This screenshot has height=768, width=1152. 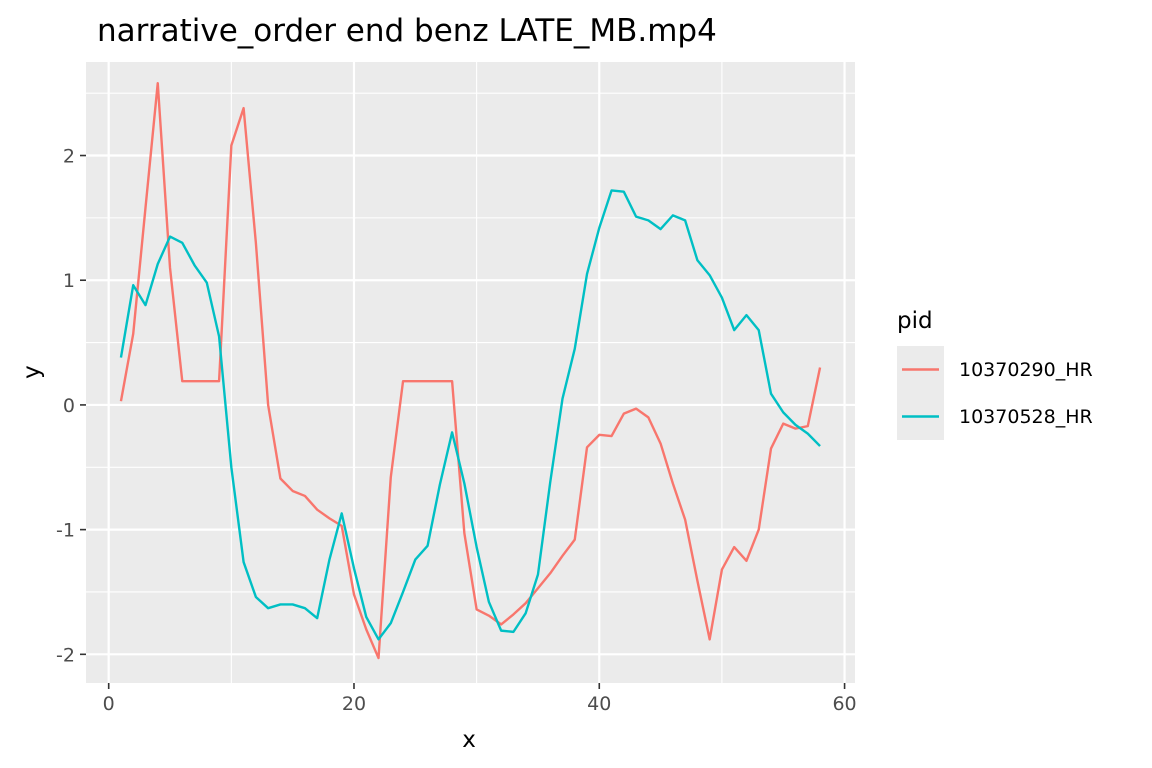 What do you see at coordinates (995, 393) in the screenshot?
I see `legend-items: 10370290_HR 10370528_HR` at bounding box center [995, 393].